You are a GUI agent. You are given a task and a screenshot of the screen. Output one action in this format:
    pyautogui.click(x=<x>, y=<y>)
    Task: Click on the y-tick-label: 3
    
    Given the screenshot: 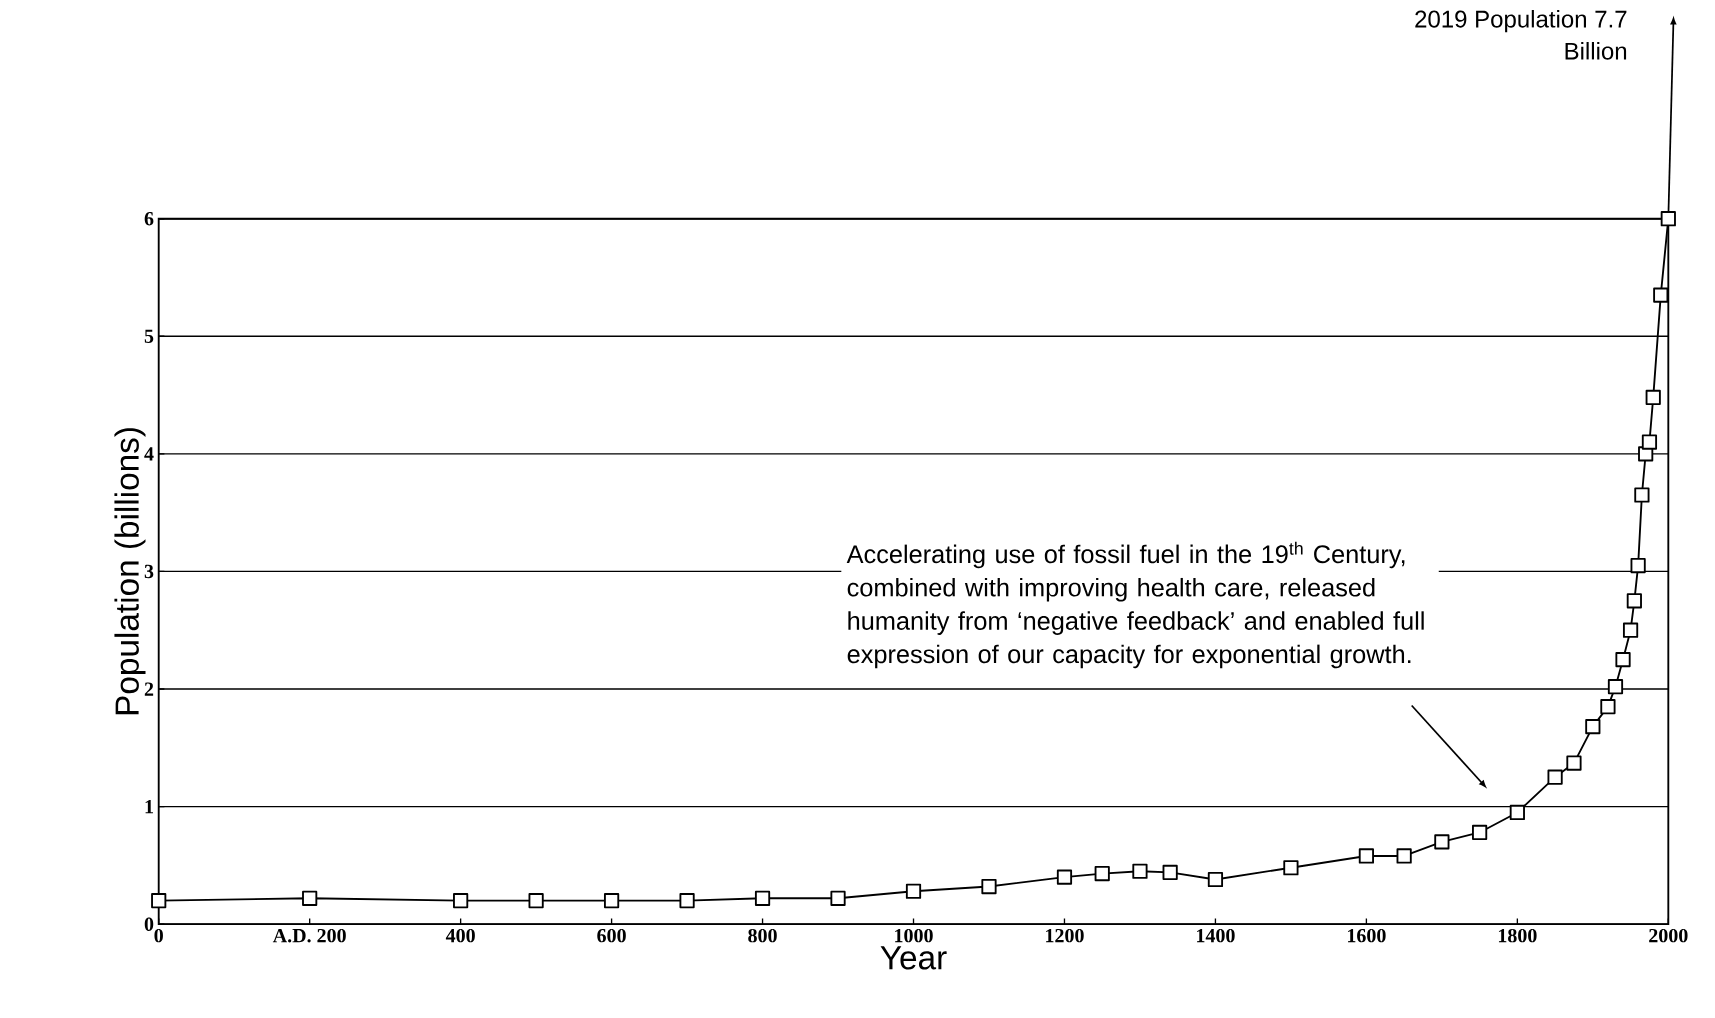 What is the action you would take?
    pyautogui.click(x=149, y=571)
    